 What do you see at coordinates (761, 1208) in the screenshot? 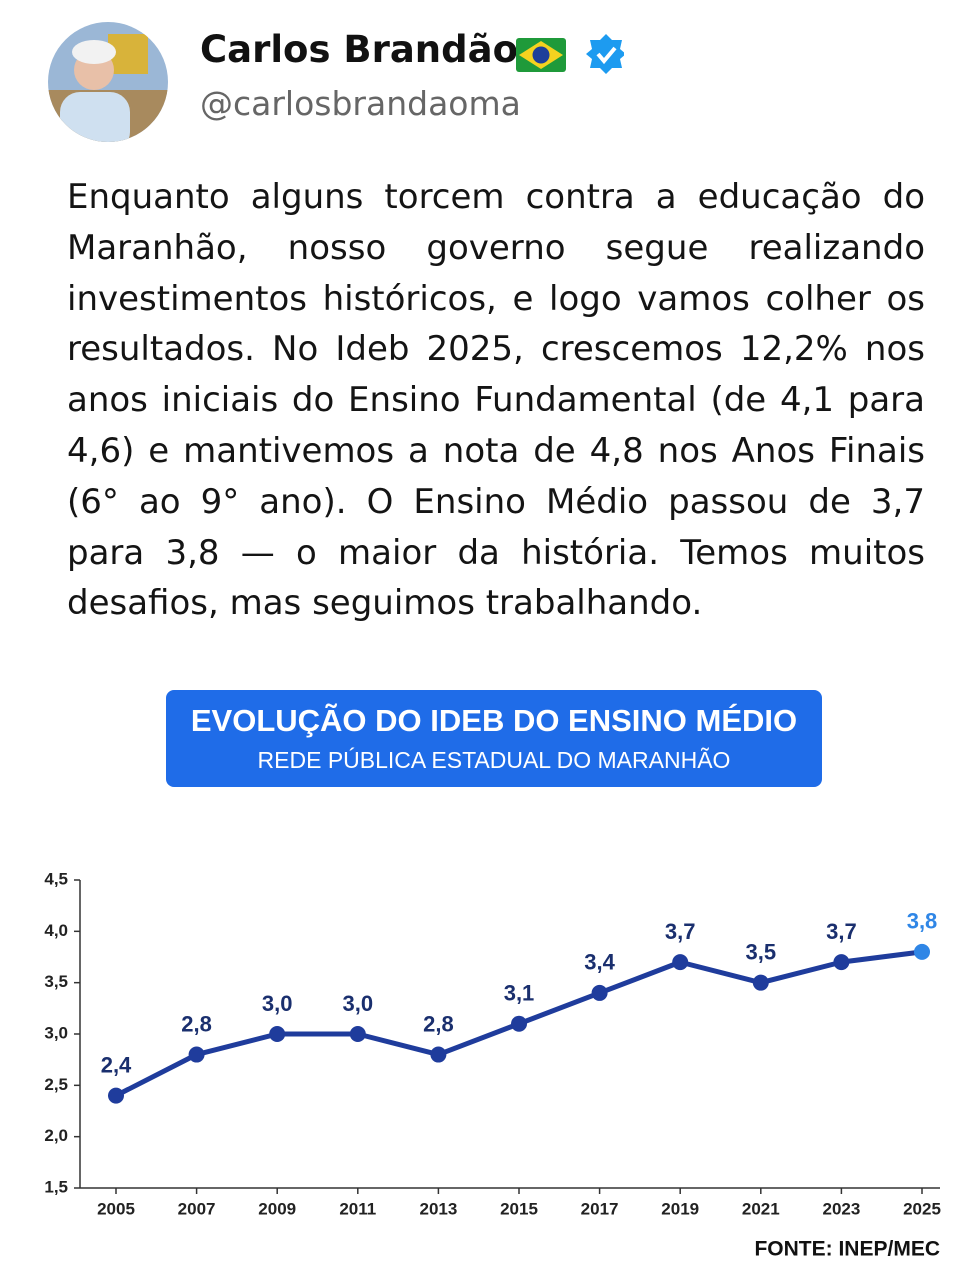
I see `x-tick-label: 2021` at bounding box center [761, 1208].